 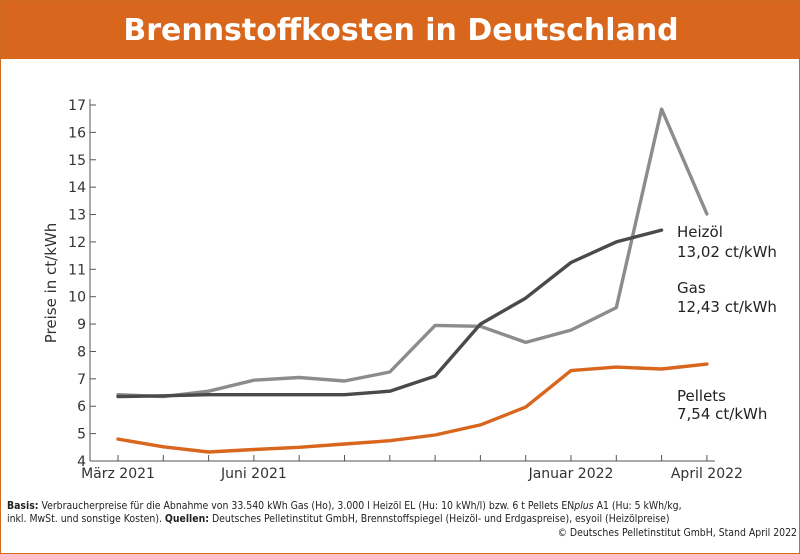 I want to click on y-tick-label: 14, so click(x=77, y=188).